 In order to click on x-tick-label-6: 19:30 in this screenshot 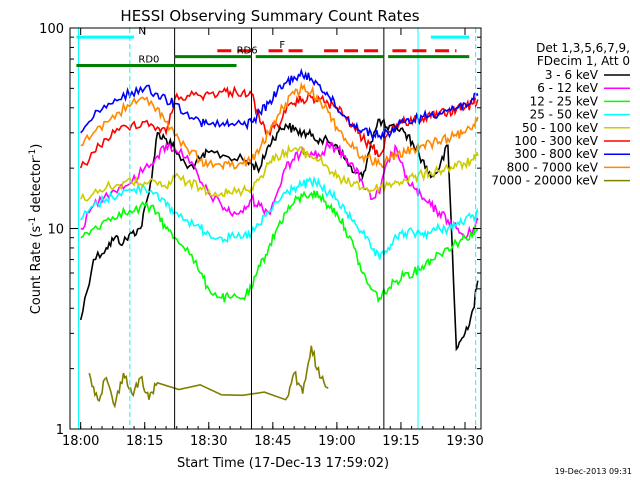, I will do `click(464, 441)`.